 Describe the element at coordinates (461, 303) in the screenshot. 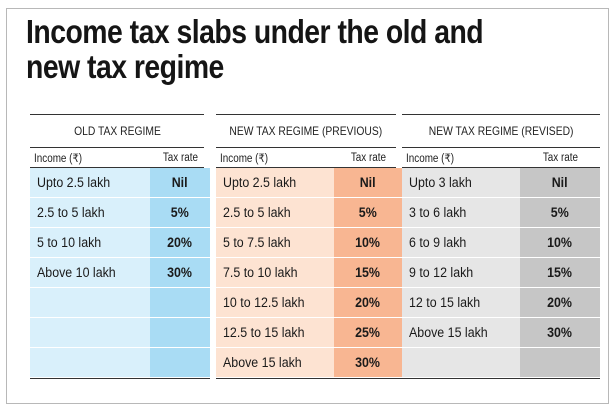

I see `income-cell: 12 to 15 lakh` at that location.